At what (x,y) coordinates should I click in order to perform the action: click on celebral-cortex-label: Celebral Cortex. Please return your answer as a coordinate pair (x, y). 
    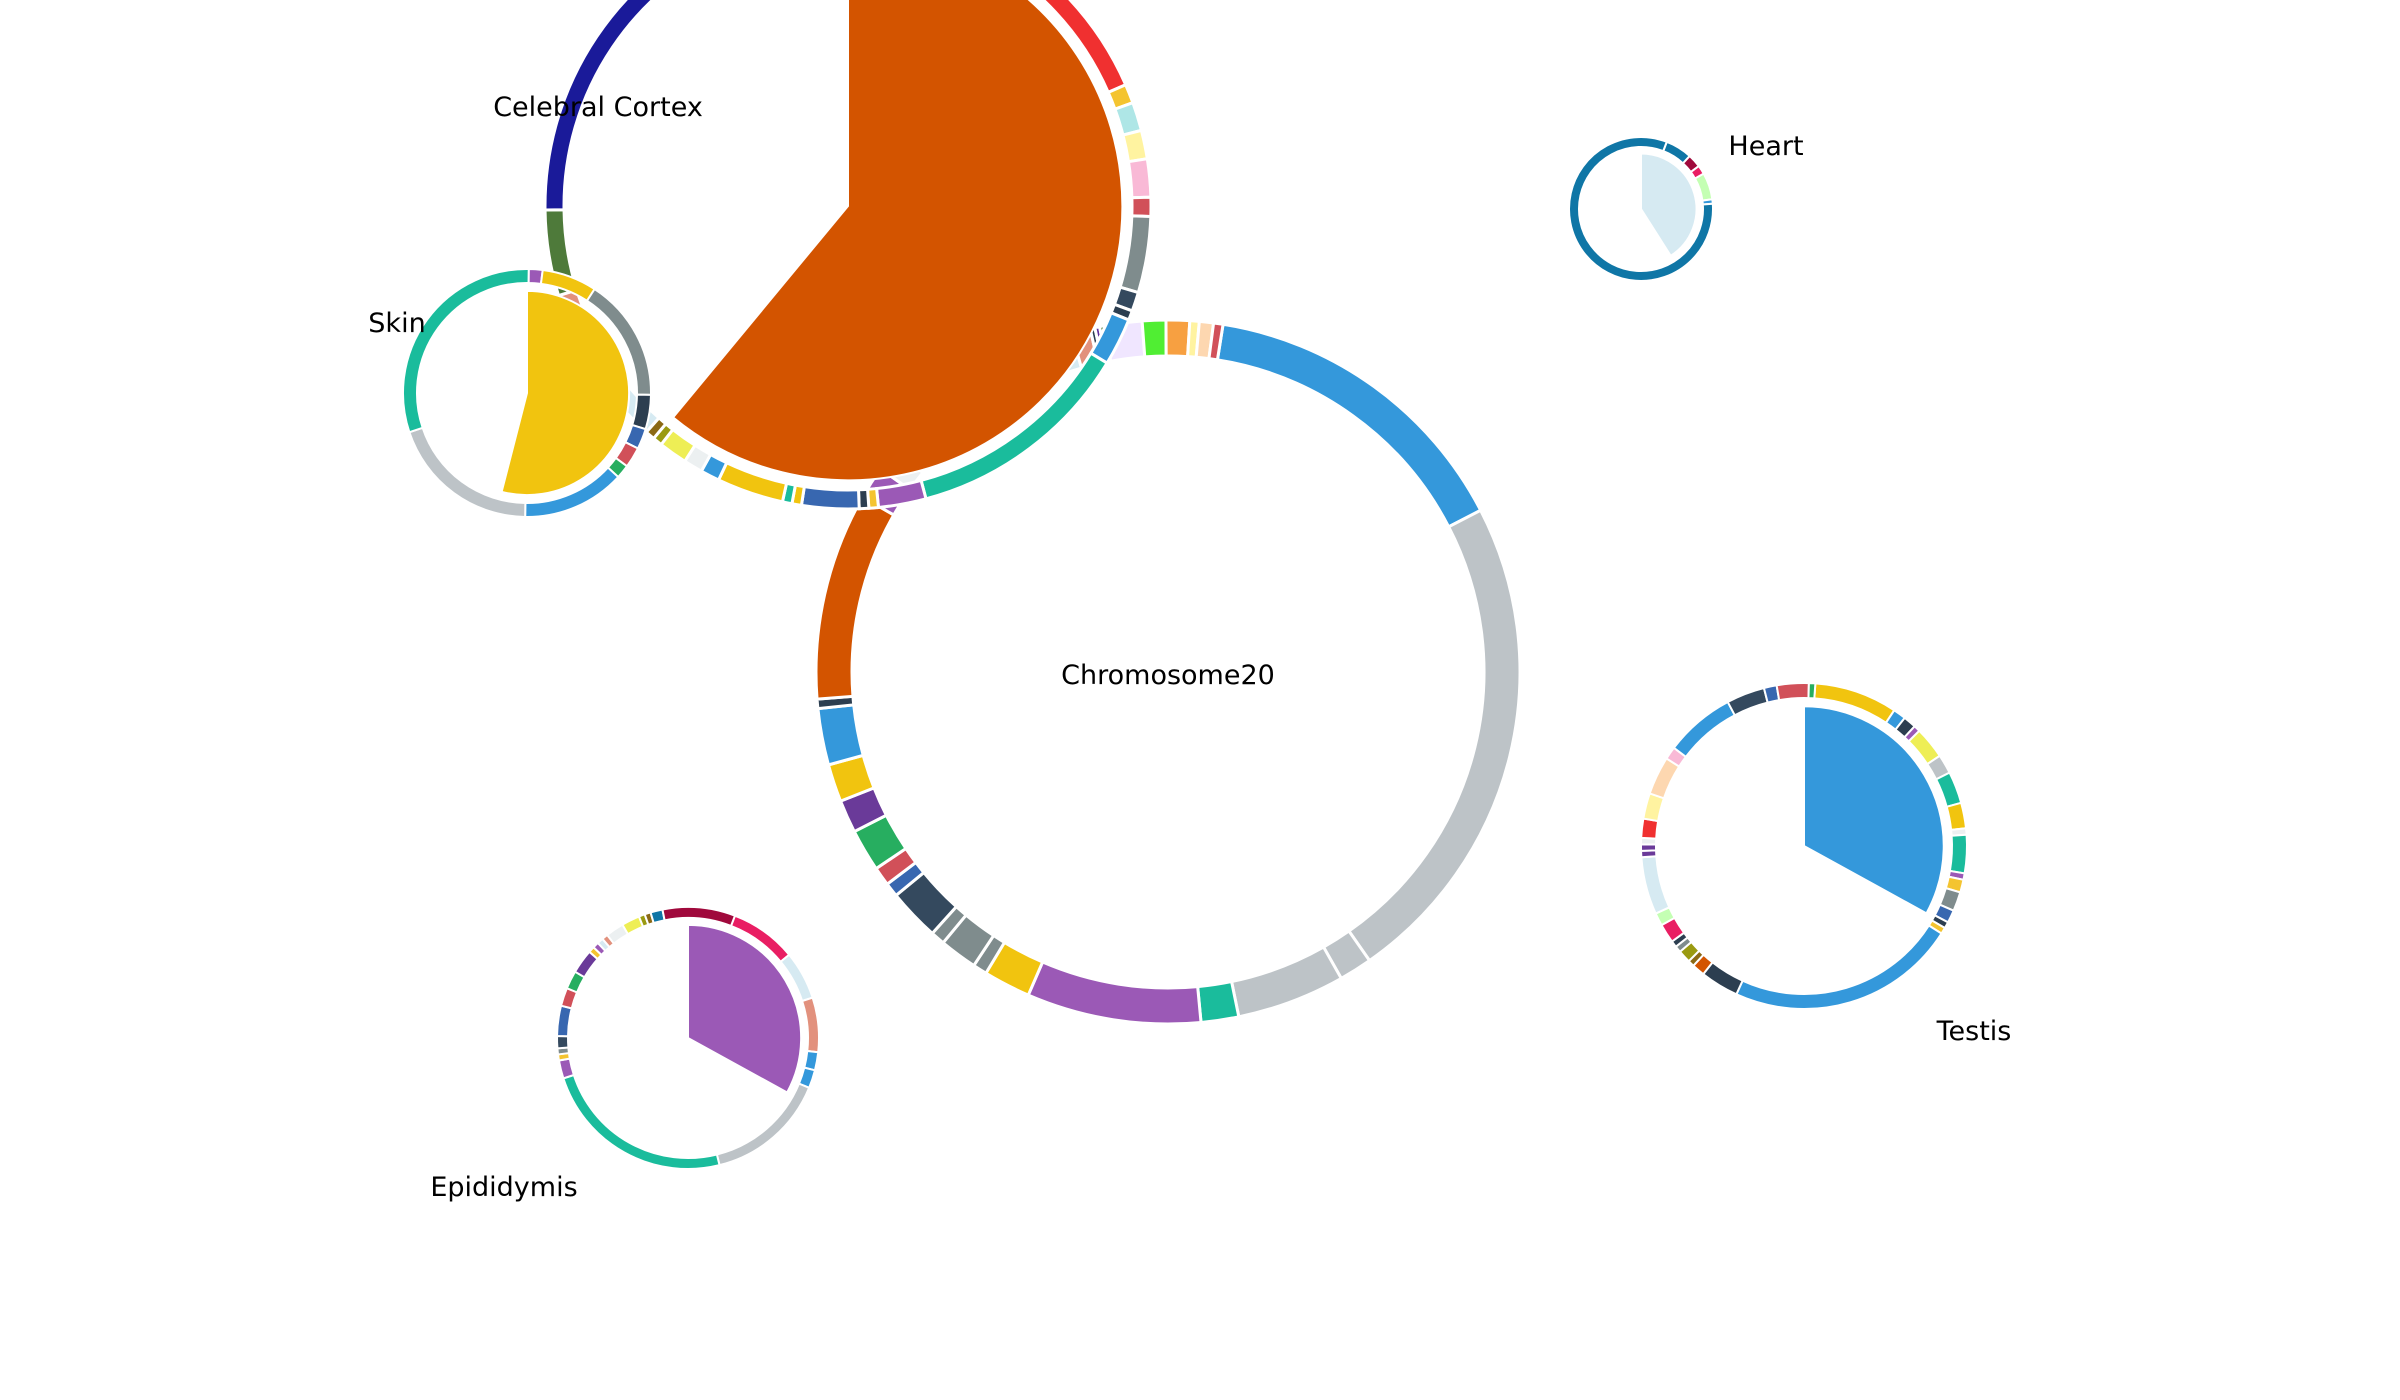
    Looking at the image, I should click on (598, 107).